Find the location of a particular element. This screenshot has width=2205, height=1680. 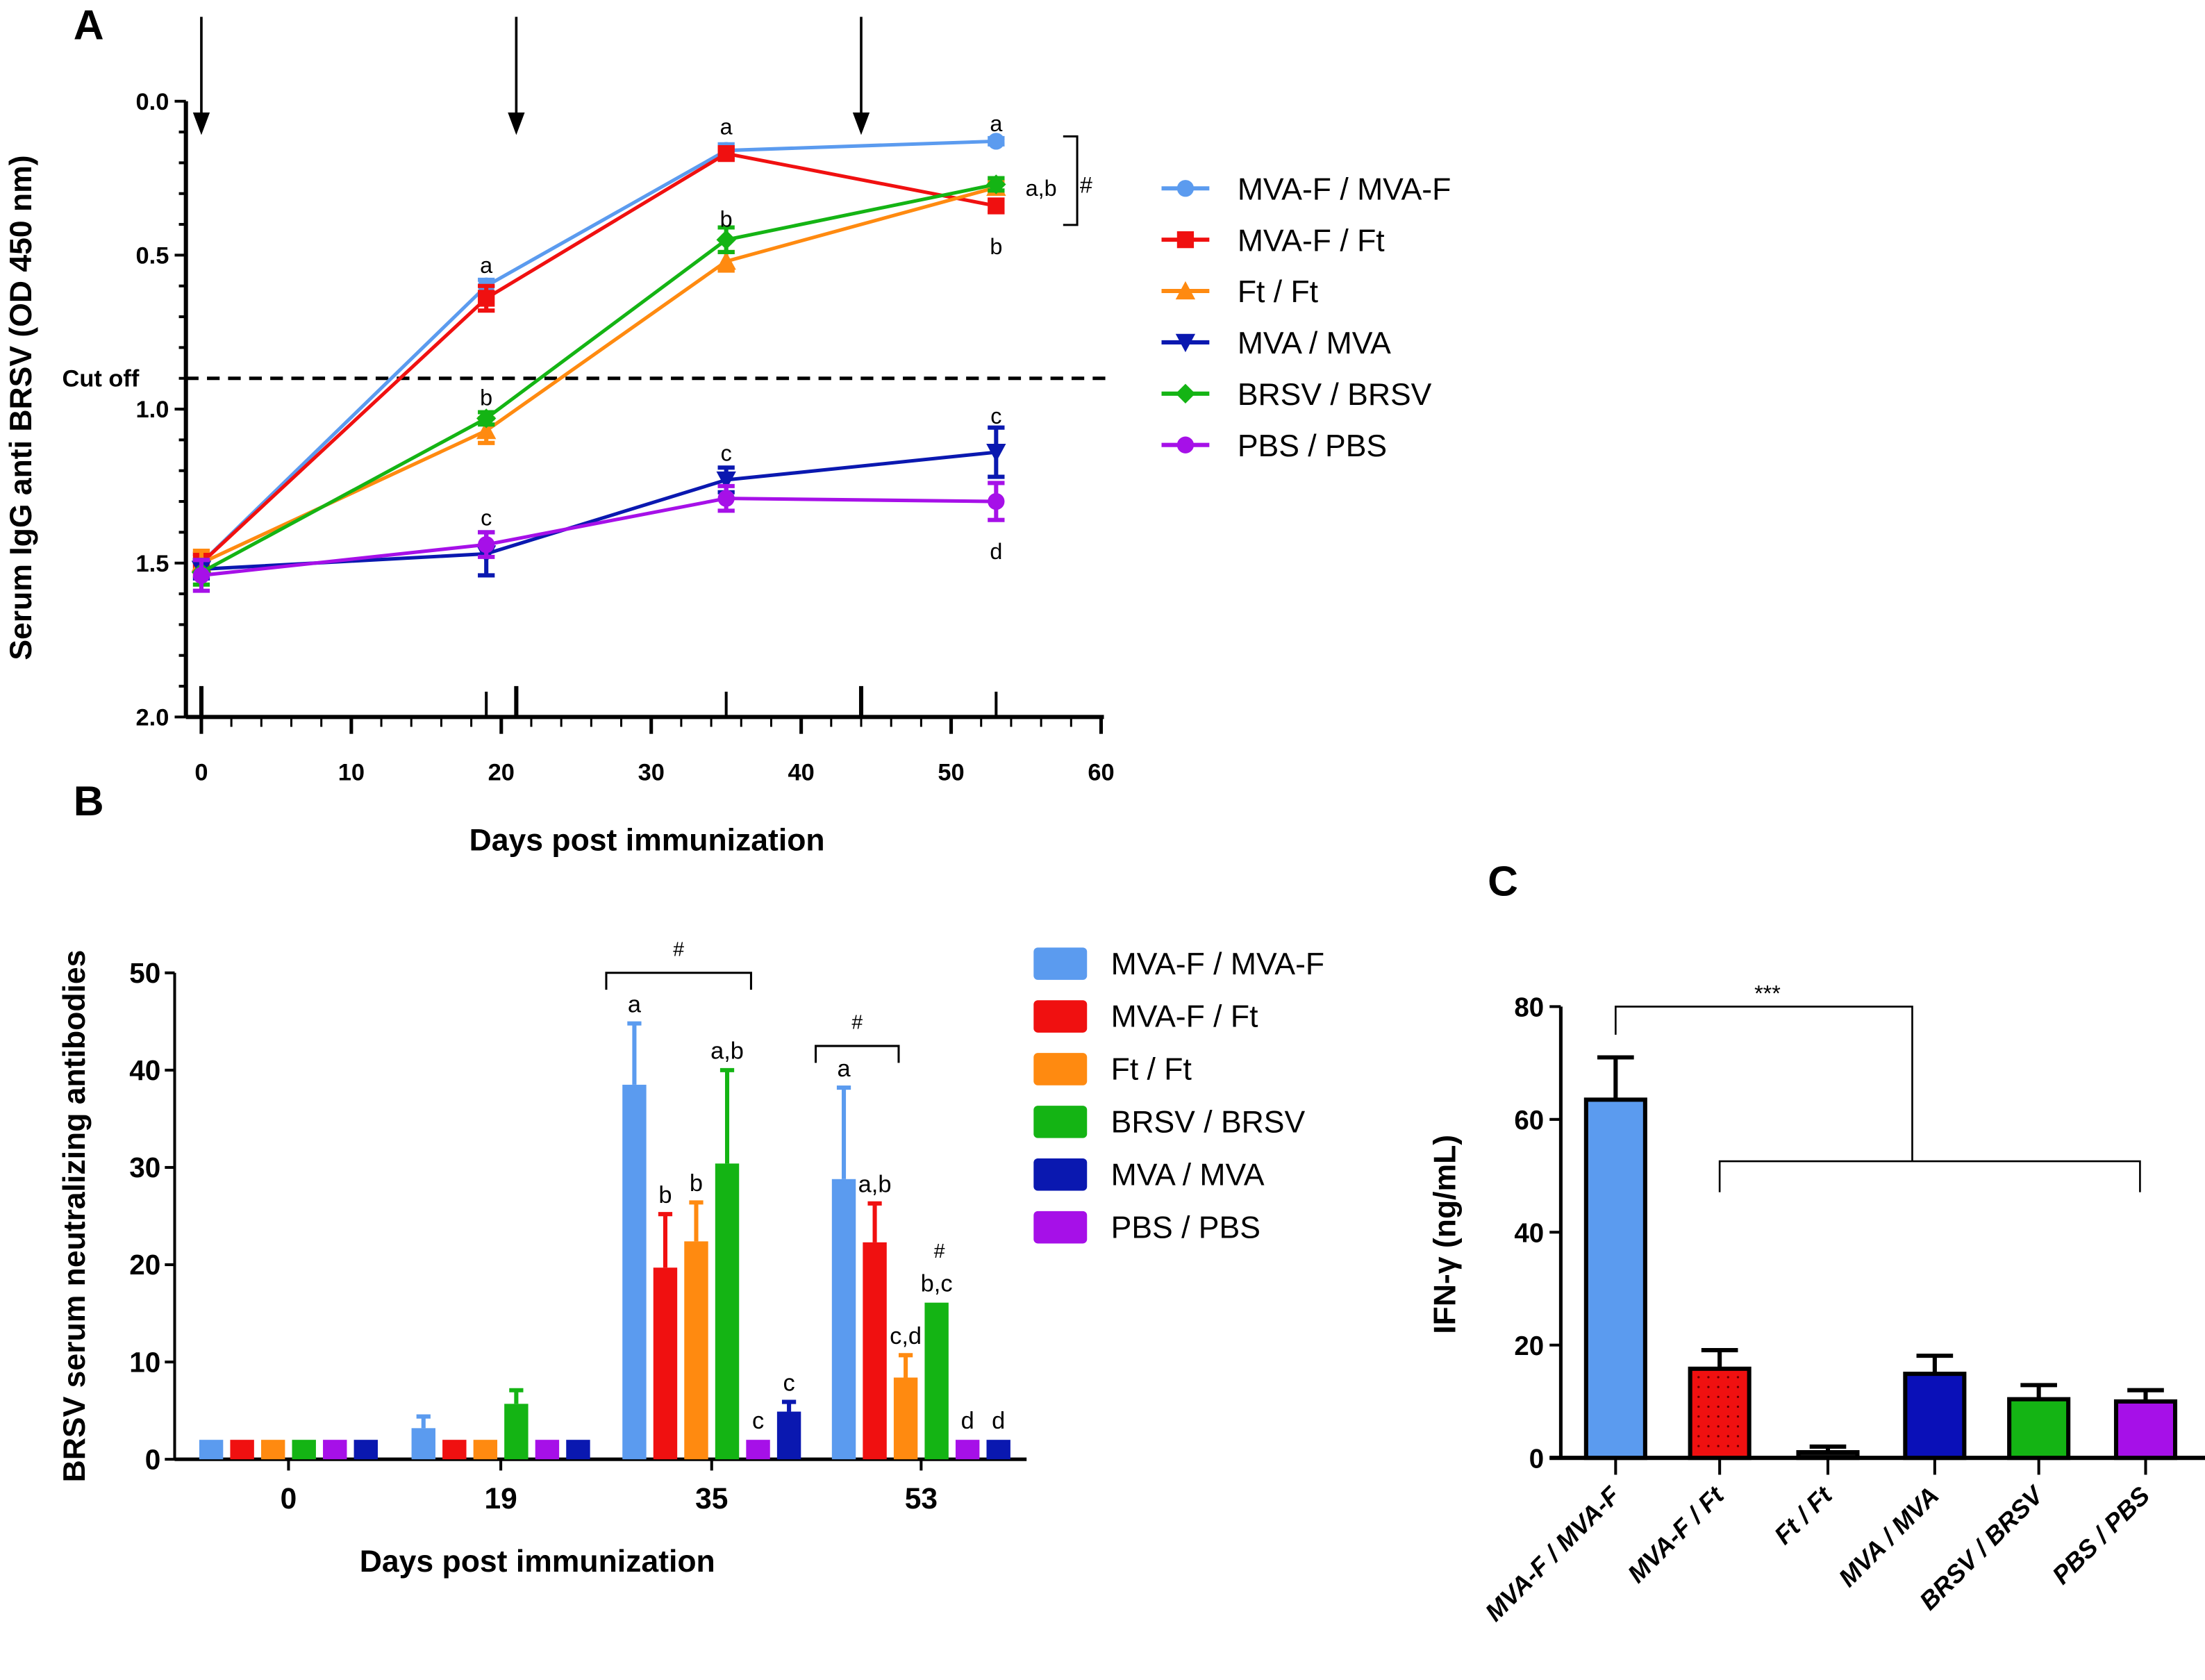

series-ft-ft is located at coordinates (598, 377).